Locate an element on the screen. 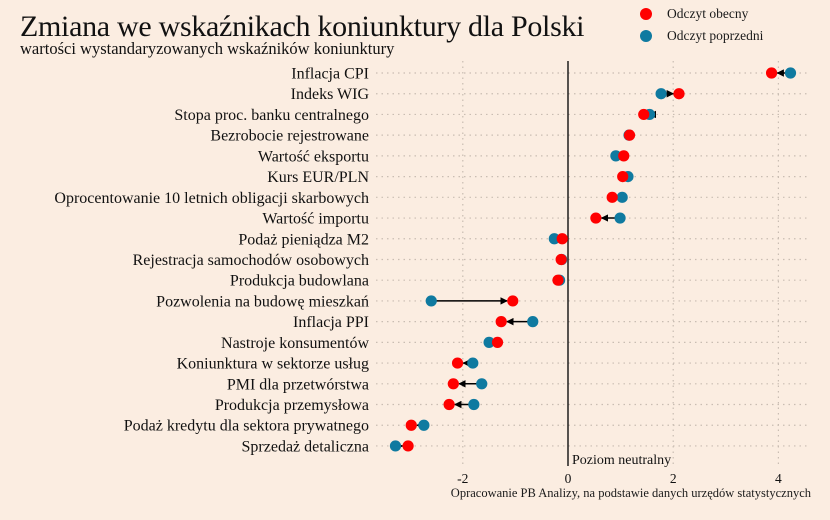 The image size is (830, 520). category-label: Inflacja CPI is located at coordinates (330, 74).